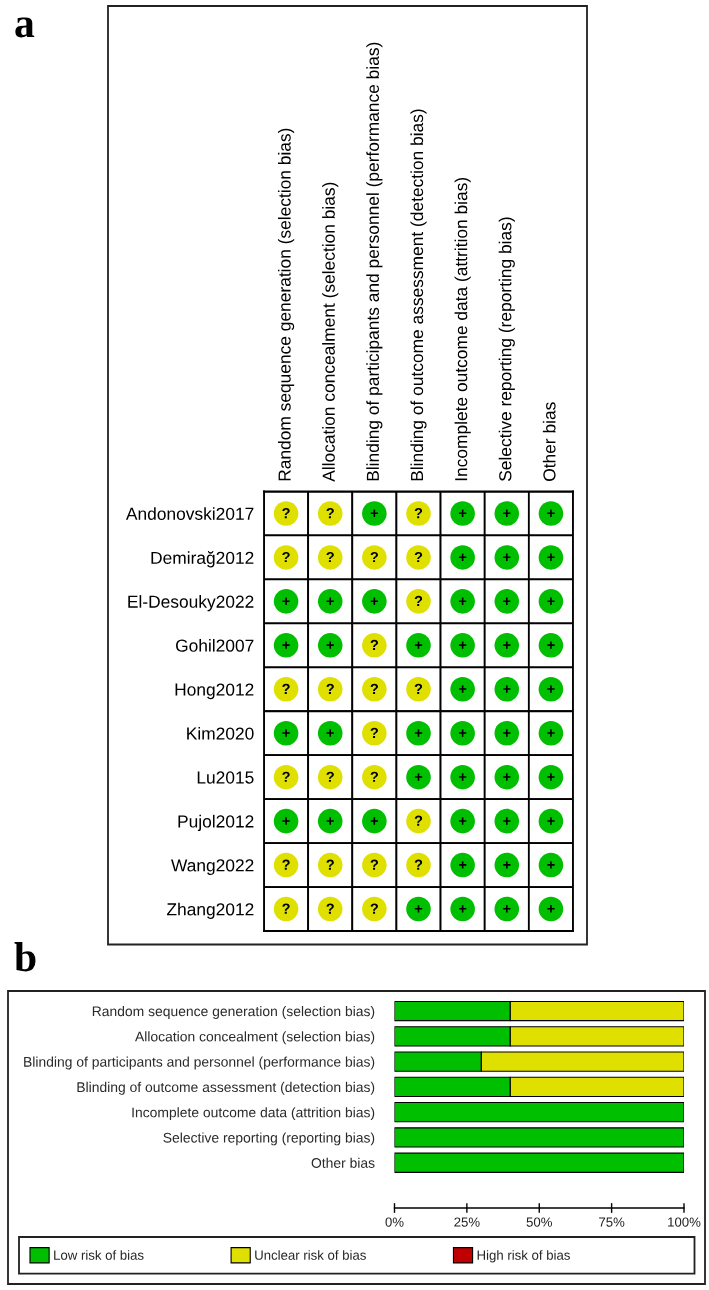 The image size is (709, 1290). What do you see at coordinates (255, 1038) in the screenshot?
I see `y-tick-label: Allocation concealment (selection bias)` at bounding box center [255, 1038].